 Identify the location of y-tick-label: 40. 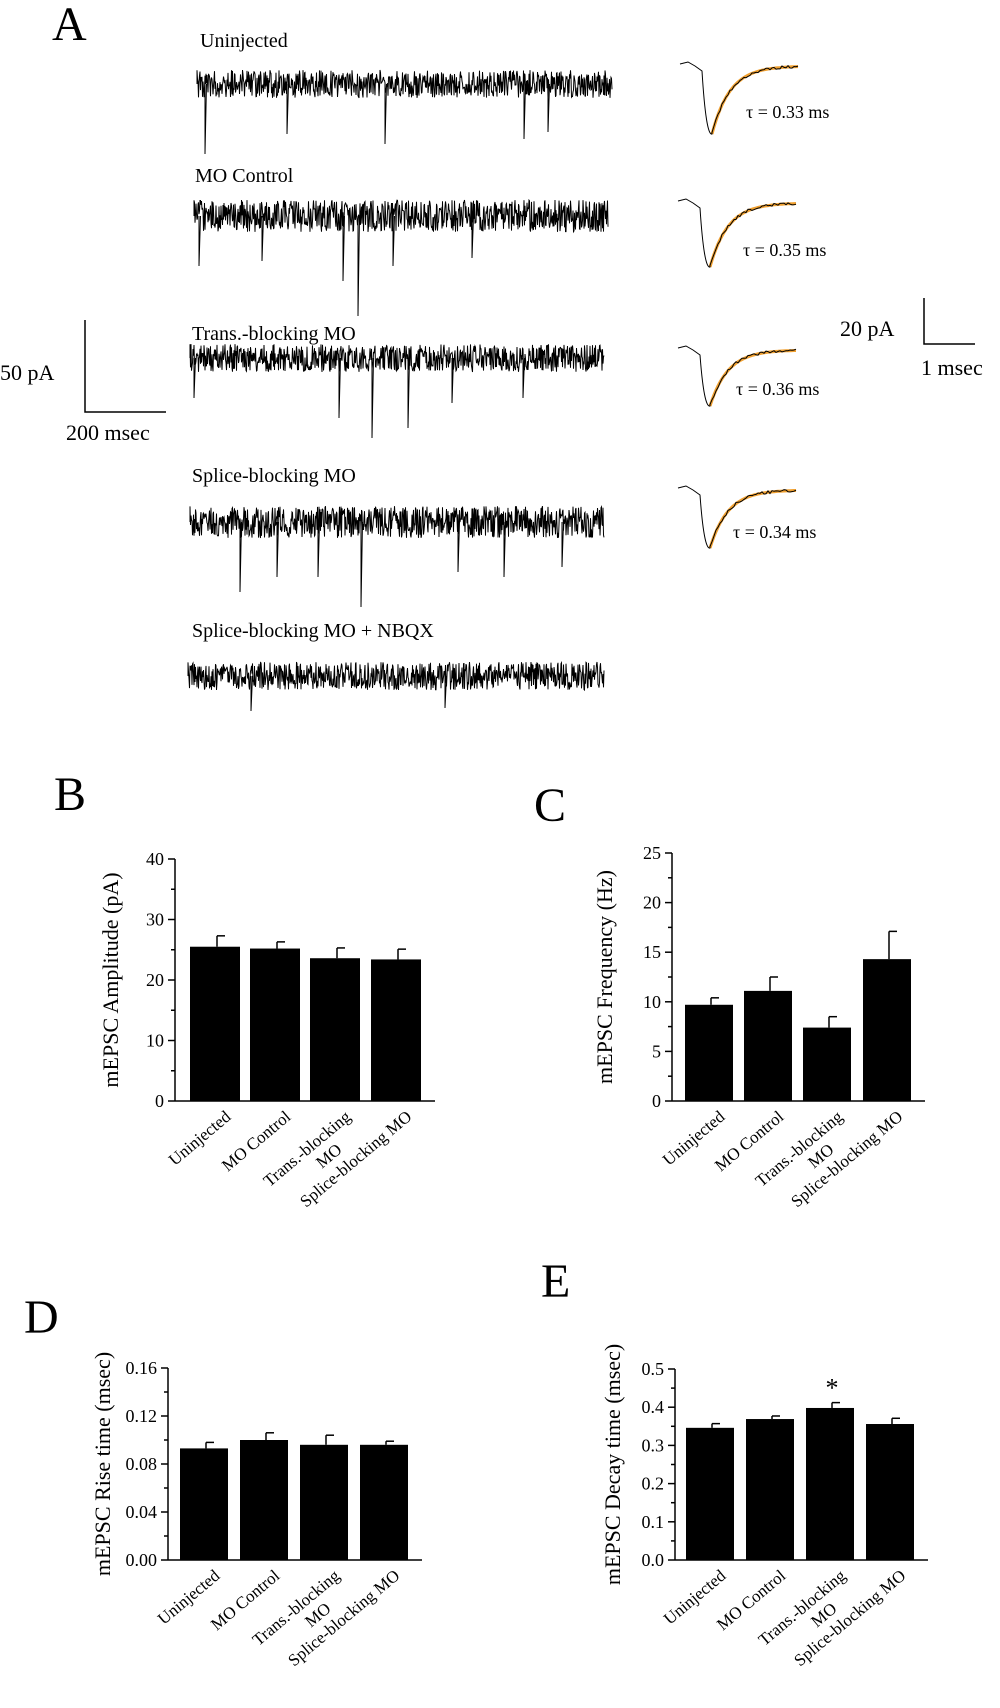
(155, 859).